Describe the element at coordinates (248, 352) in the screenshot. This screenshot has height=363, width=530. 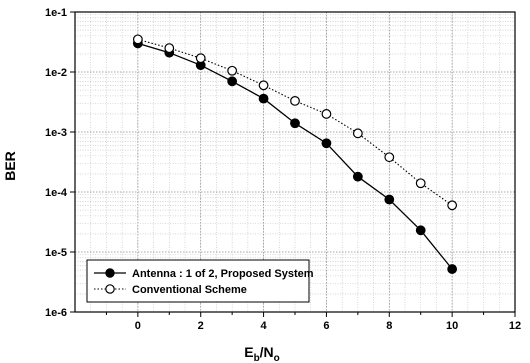
I see `x-axis-label-main: E` at that location.